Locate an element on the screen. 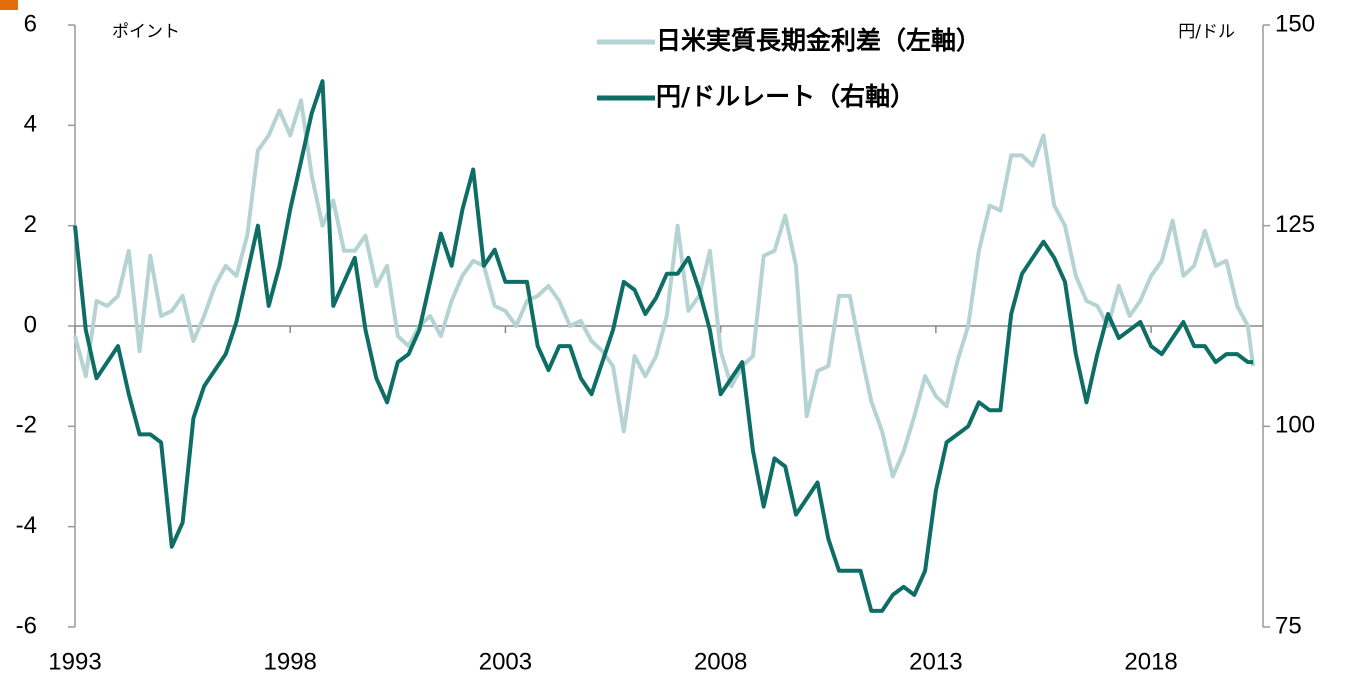 The width and height of the screenshot is (1356, 686). legend-label: 日米実質長期金利差（左軸） is located at coordinates (818, 40).